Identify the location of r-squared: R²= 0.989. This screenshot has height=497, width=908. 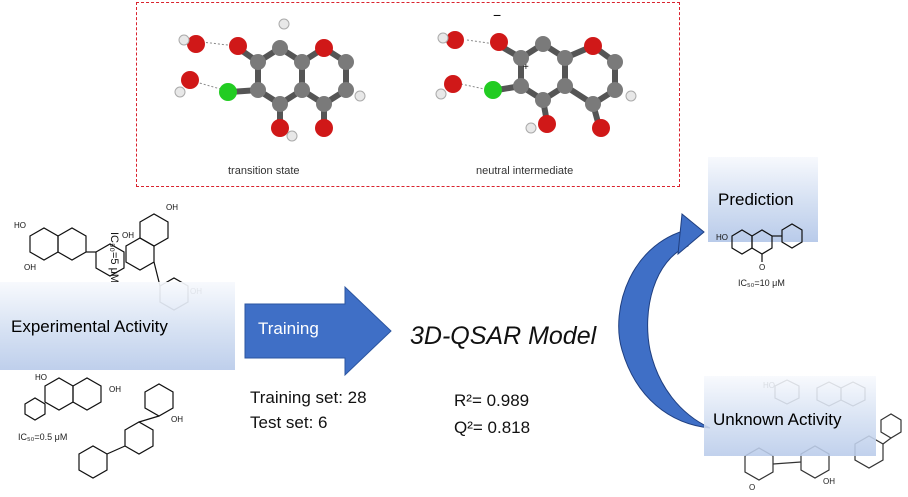
(492, 400).